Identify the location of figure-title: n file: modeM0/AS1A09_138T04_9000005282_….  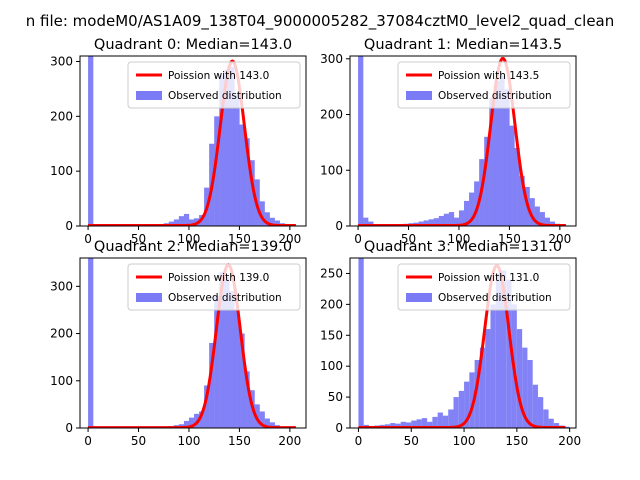
(320, 21).